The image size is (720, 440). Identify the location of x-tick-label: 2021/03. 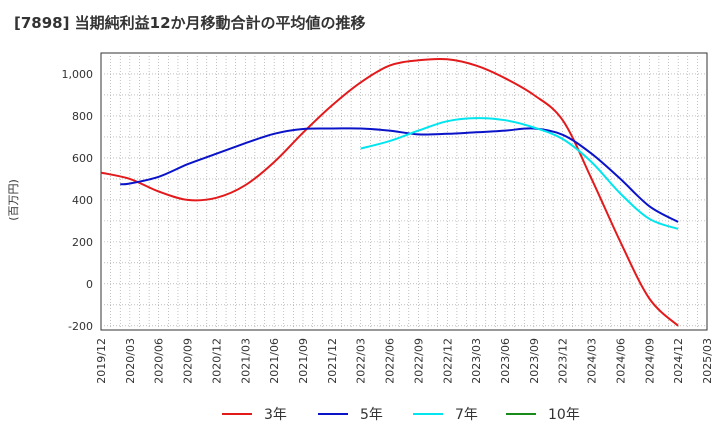
(245, 361).